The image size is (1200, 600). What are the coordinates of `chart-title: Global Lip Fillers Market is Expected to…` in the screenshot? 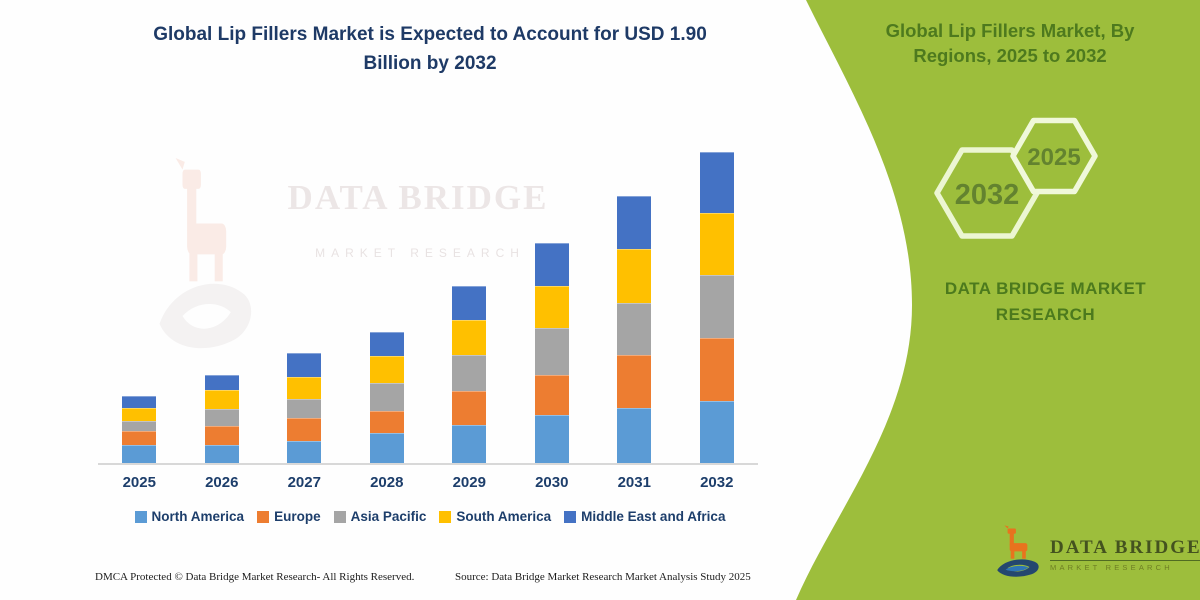 It's located at (430, 49).